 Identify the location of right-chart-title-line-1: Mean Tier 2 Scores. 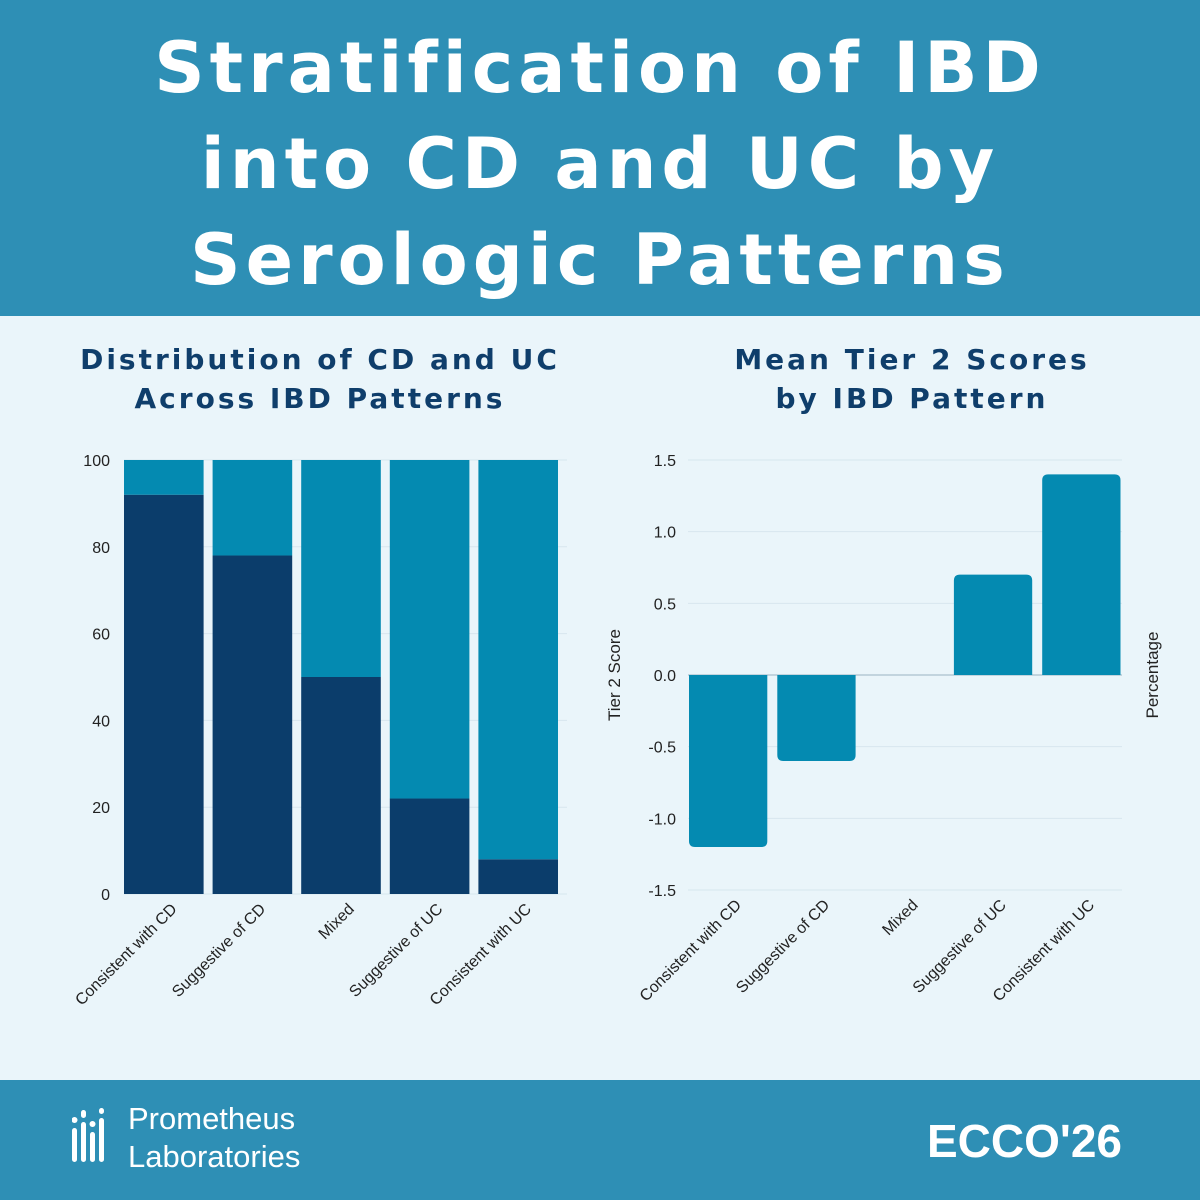
(912, 359).